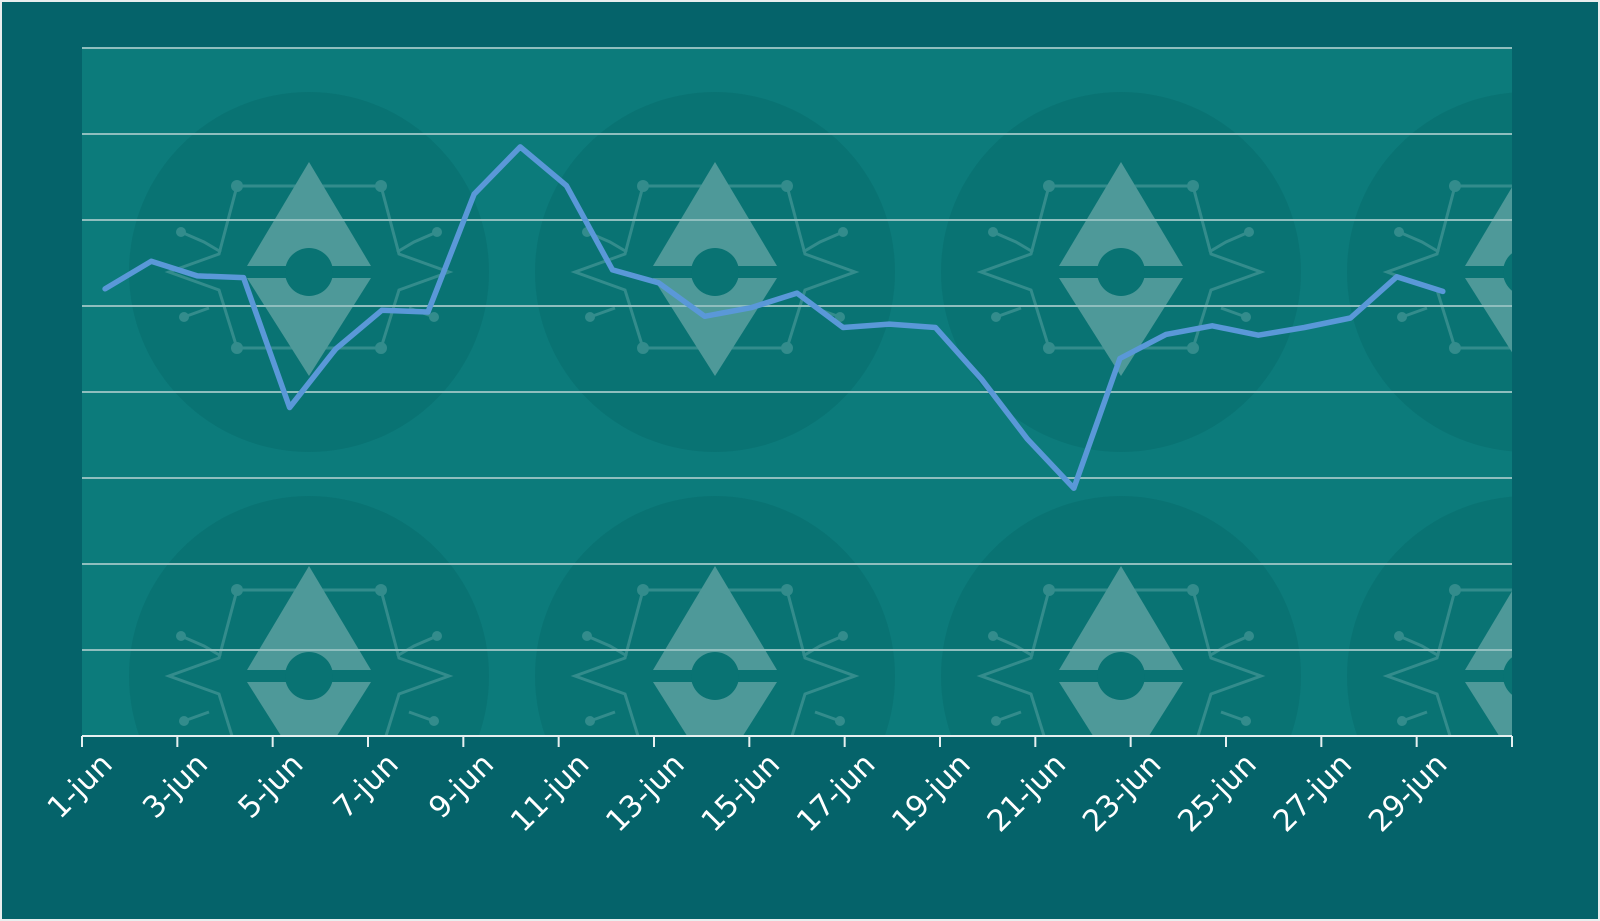 This screenshot has width=1600, height=921. I want to click on x-tick-label: 27-jun, so click(1313, 793).